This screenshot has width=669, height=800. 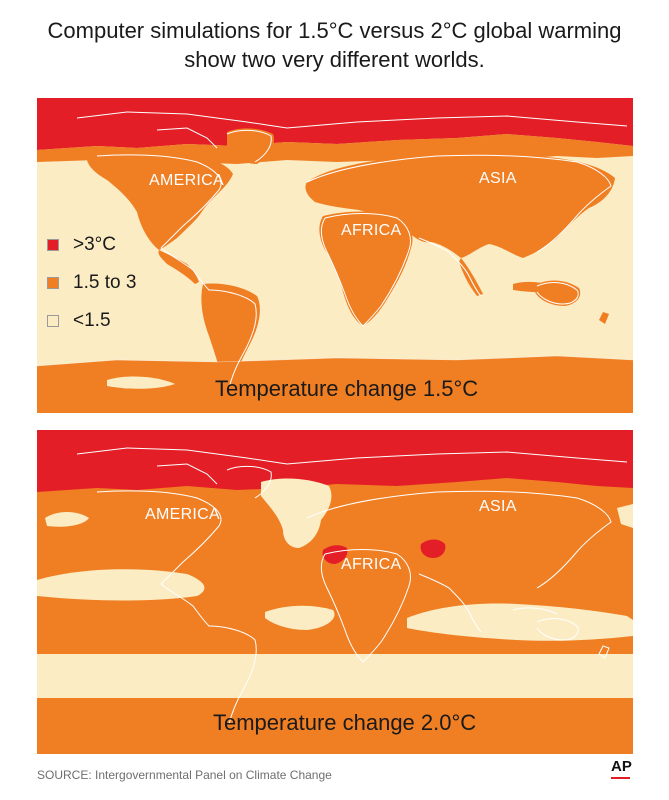 What do you see at coordinates (230, 336) in the screenshot?
I see `south-america-warm` at bounding box center [230, 336].